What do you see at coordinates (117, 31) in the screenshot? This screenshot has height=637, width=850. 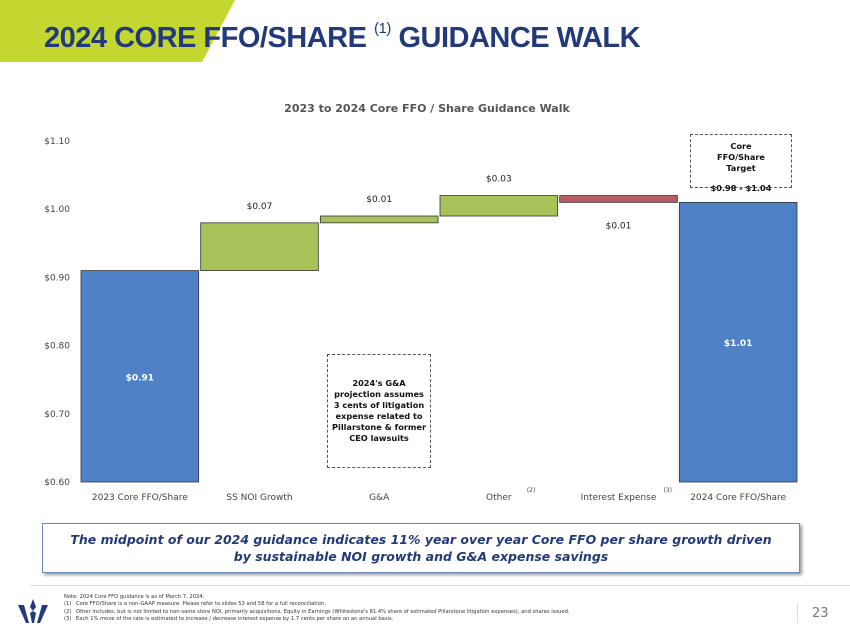 I see `title-banner` at bounding box center [117, 31].